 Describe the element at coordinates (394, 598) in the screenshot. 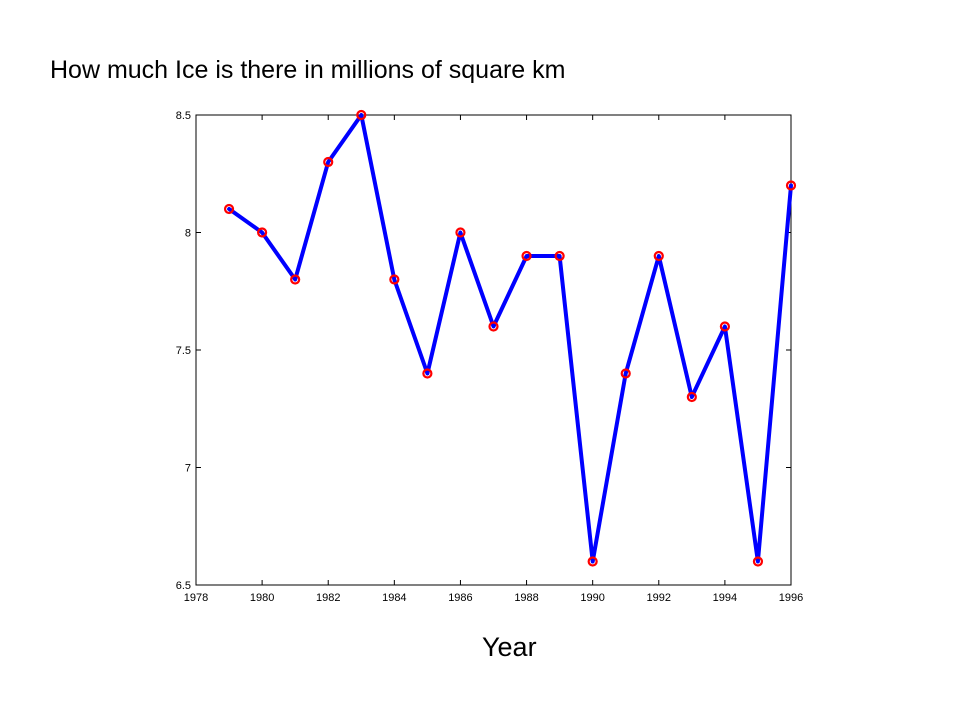

I see `x-tick-label: 1984` at that location.